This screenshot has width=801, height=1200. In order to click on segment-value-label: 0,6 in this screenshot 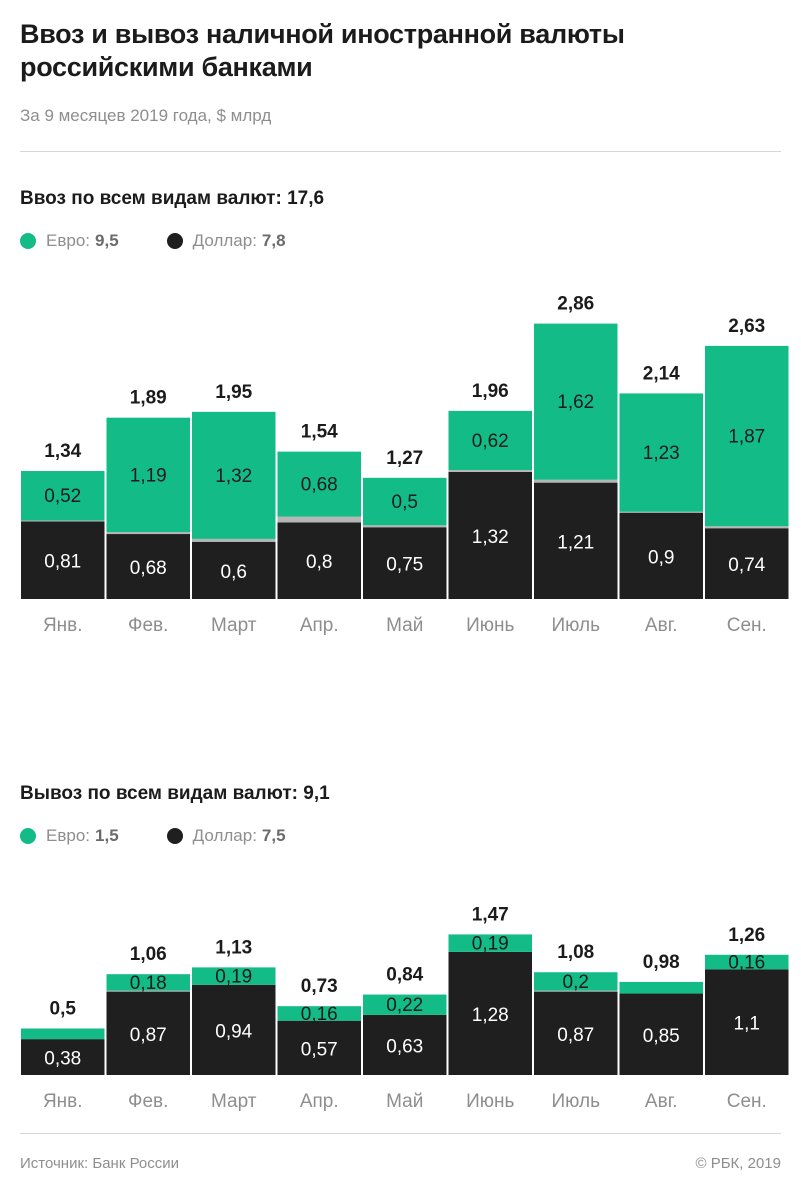, I will do `click(234, 572)`.